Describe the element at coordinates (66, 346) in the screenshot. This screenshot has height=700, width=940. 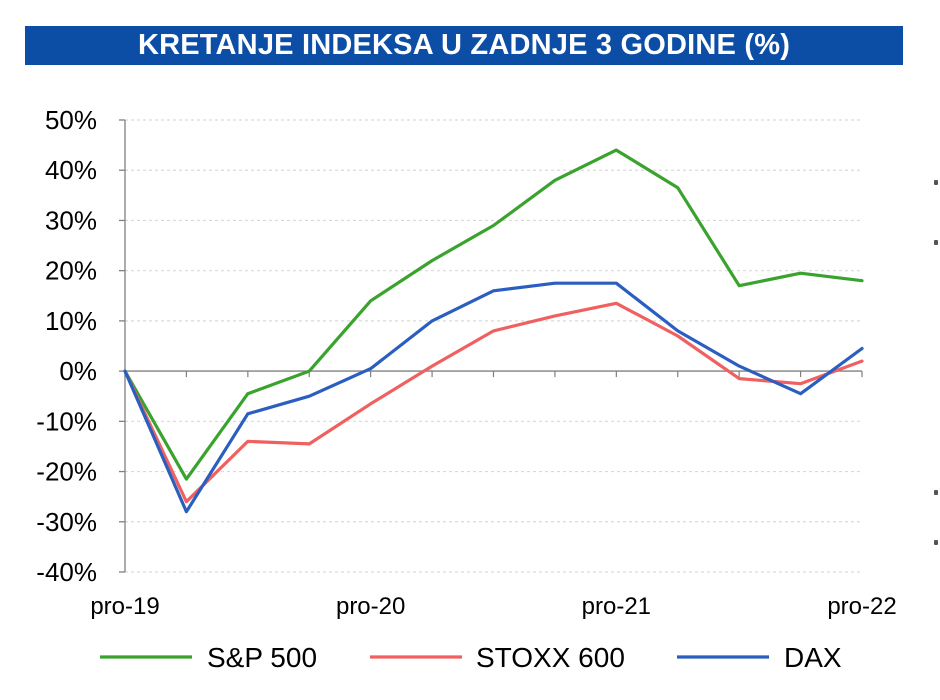
I see `y-tick-labels: 50% 40% 30% 20% 10% 0% -10% -20% -30% -40%` at that location.